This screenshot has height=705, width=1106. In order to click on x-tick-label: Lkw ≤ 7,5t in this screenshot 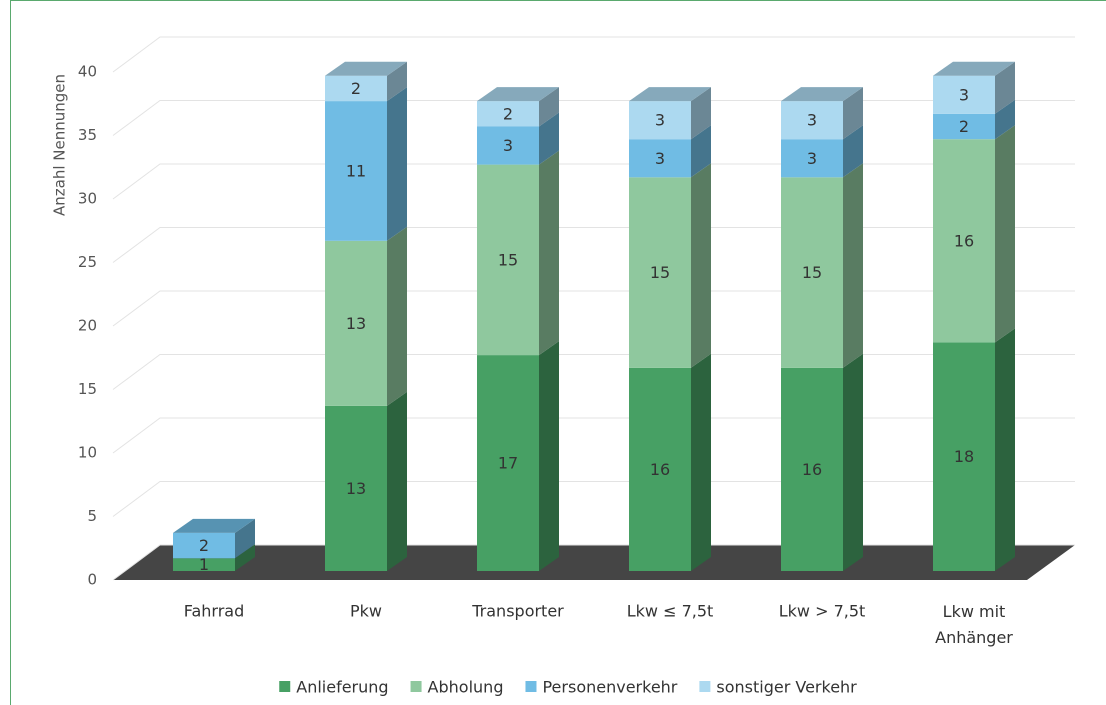, I will do `click(670, 611)`.